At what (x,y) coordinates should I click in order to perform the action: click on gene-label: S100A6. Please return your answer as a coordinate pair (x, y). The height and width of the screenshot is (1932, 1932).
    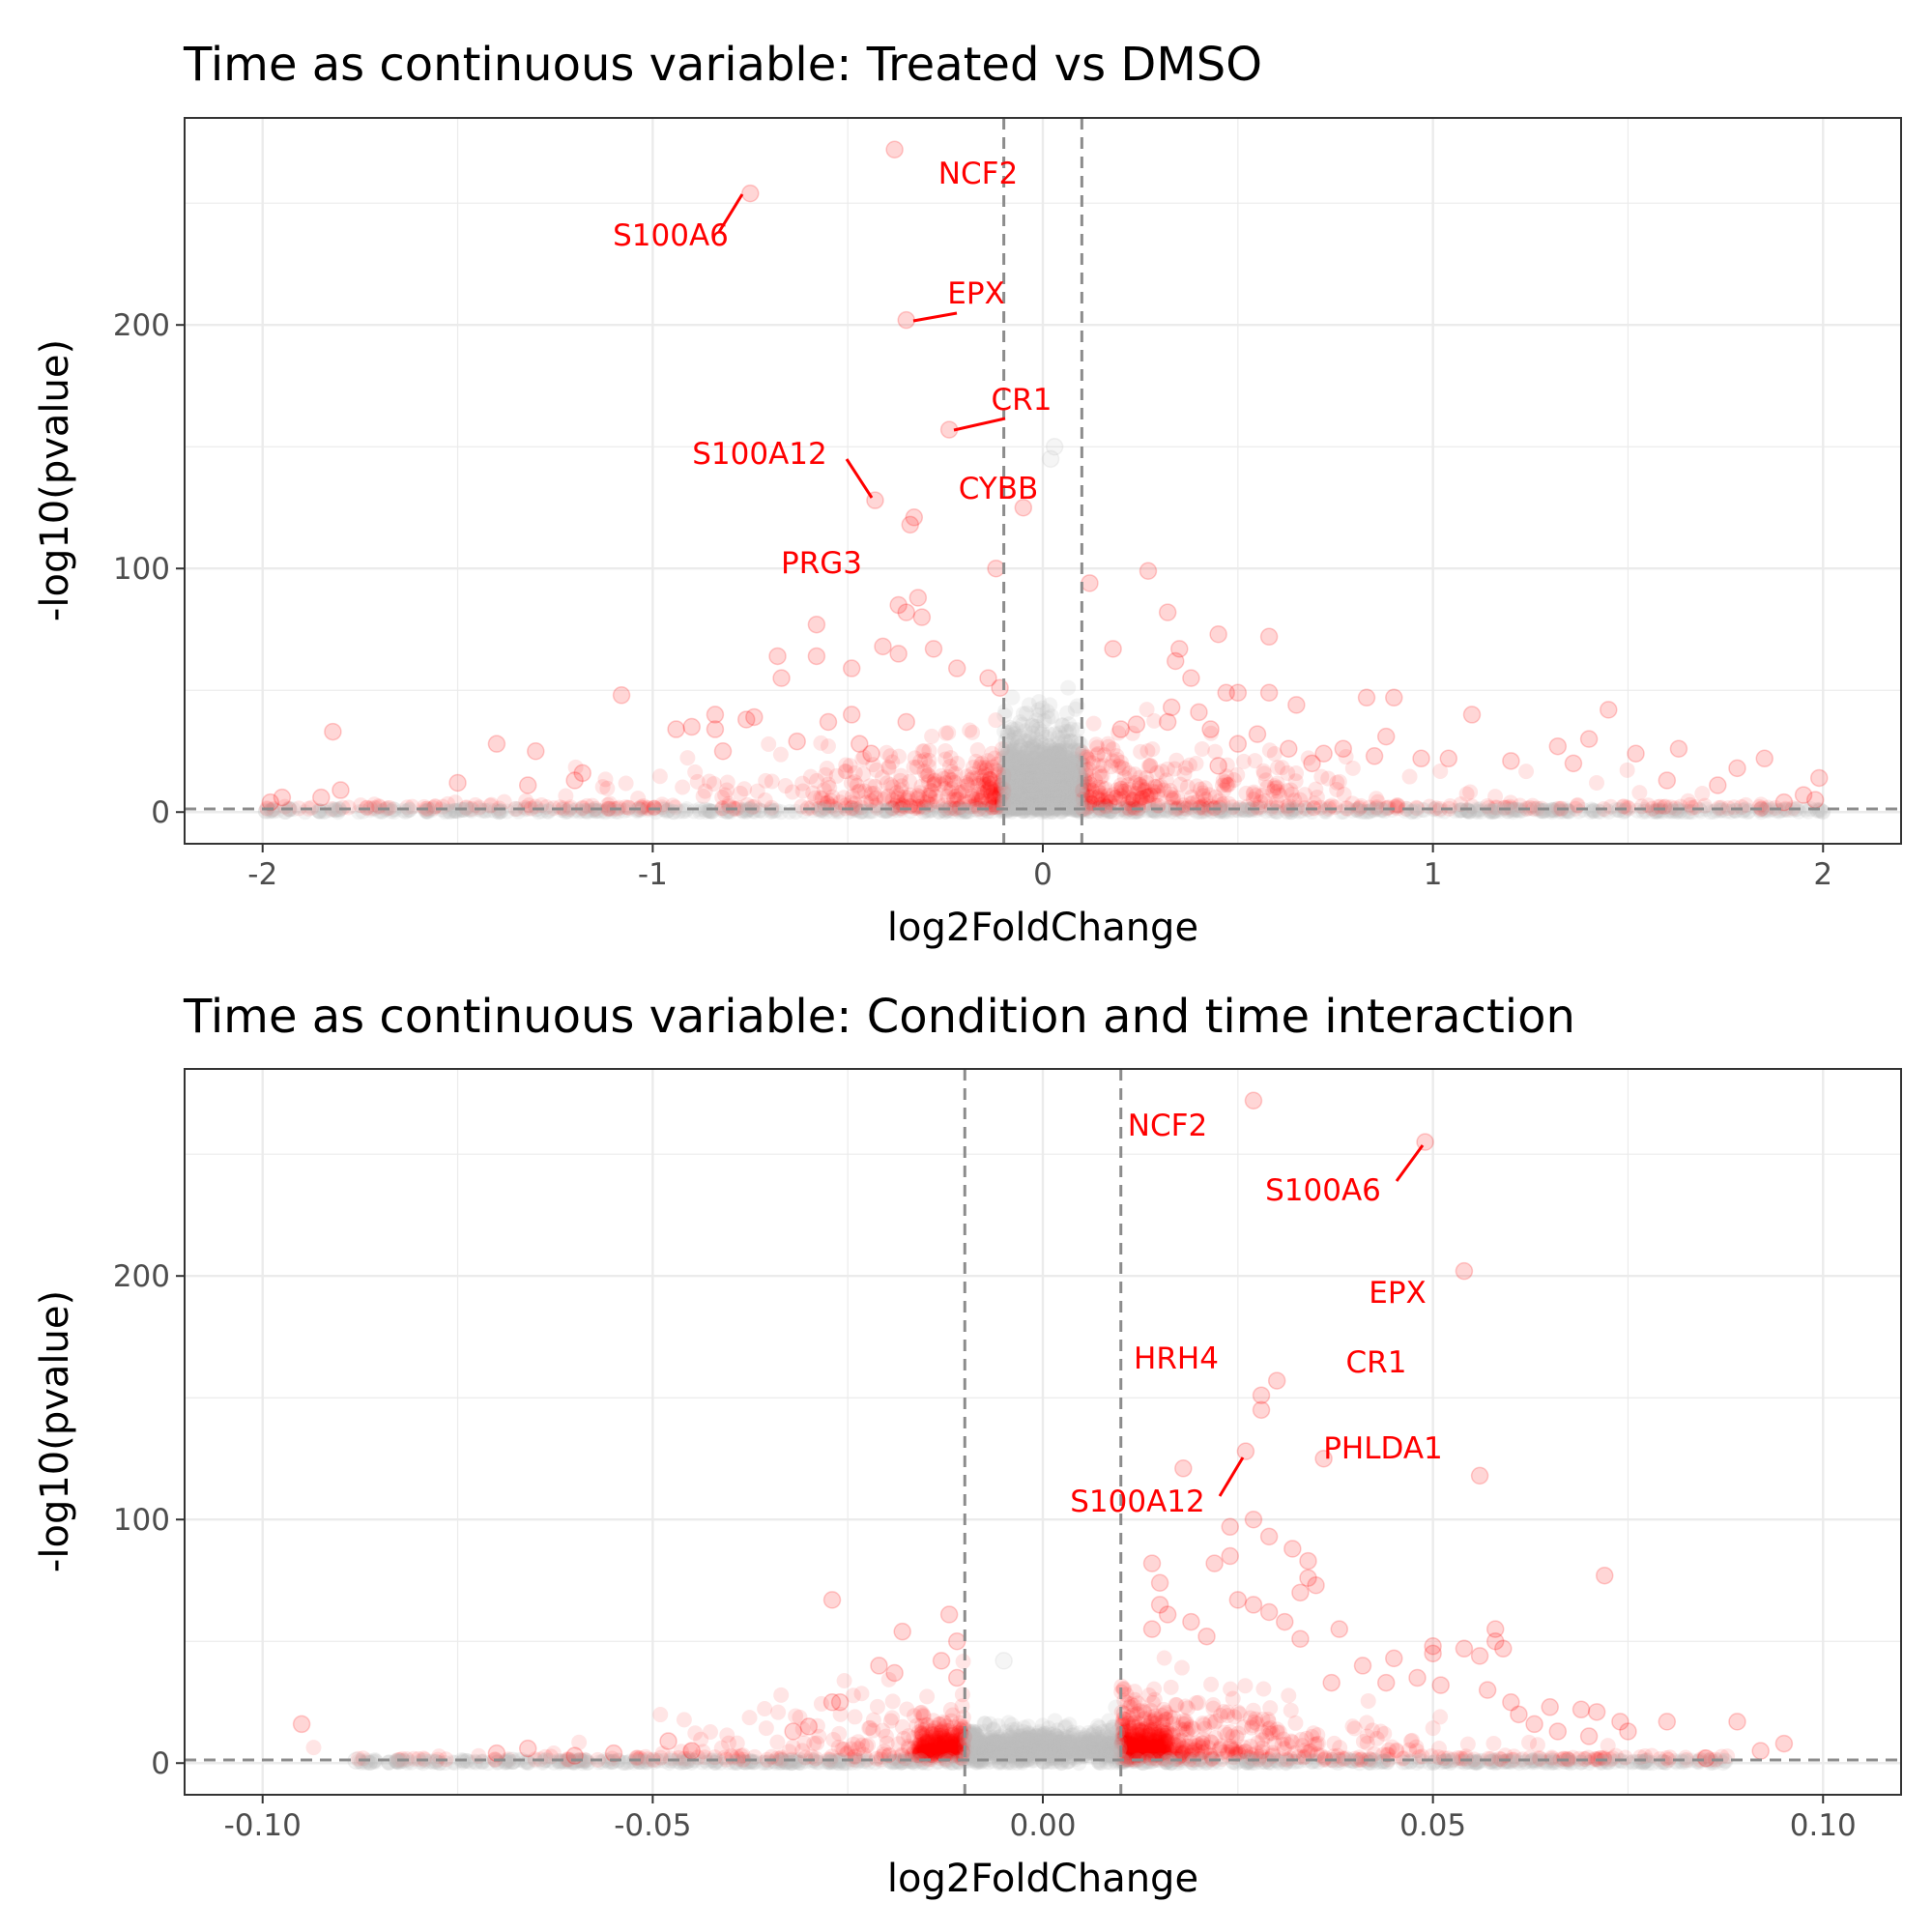
    Looking at the image, I should click on (671, 235).